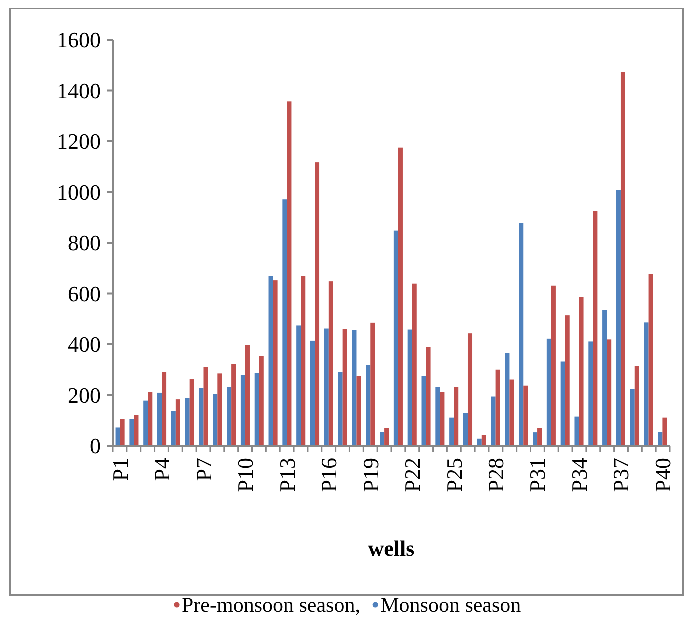 This screenshot has height=622, width=688. What do you see at coordinates (79, 91) in the screenshot?
I see `y-tick-label: 1400` at bounding box center [79, 91].